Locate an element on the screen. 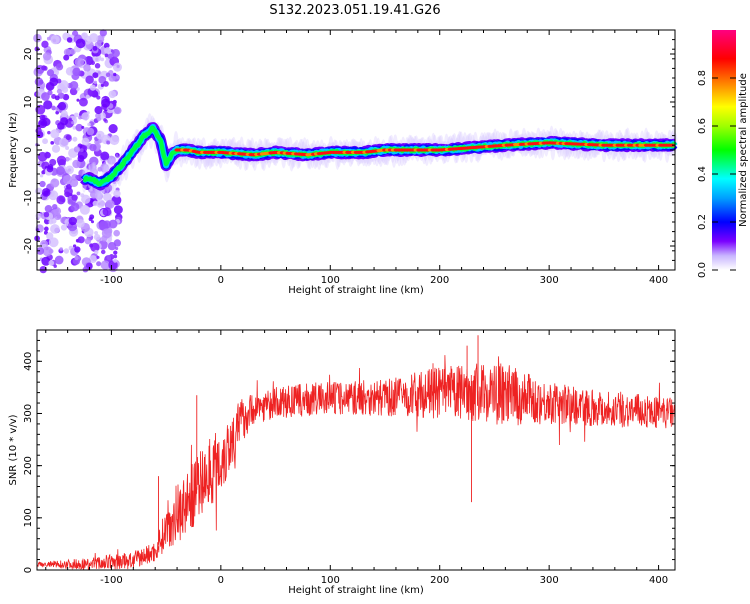 The width and height of the screenshot is (750, 604). snr-x-tick-label: 400 is located at coordinates (658, 580).